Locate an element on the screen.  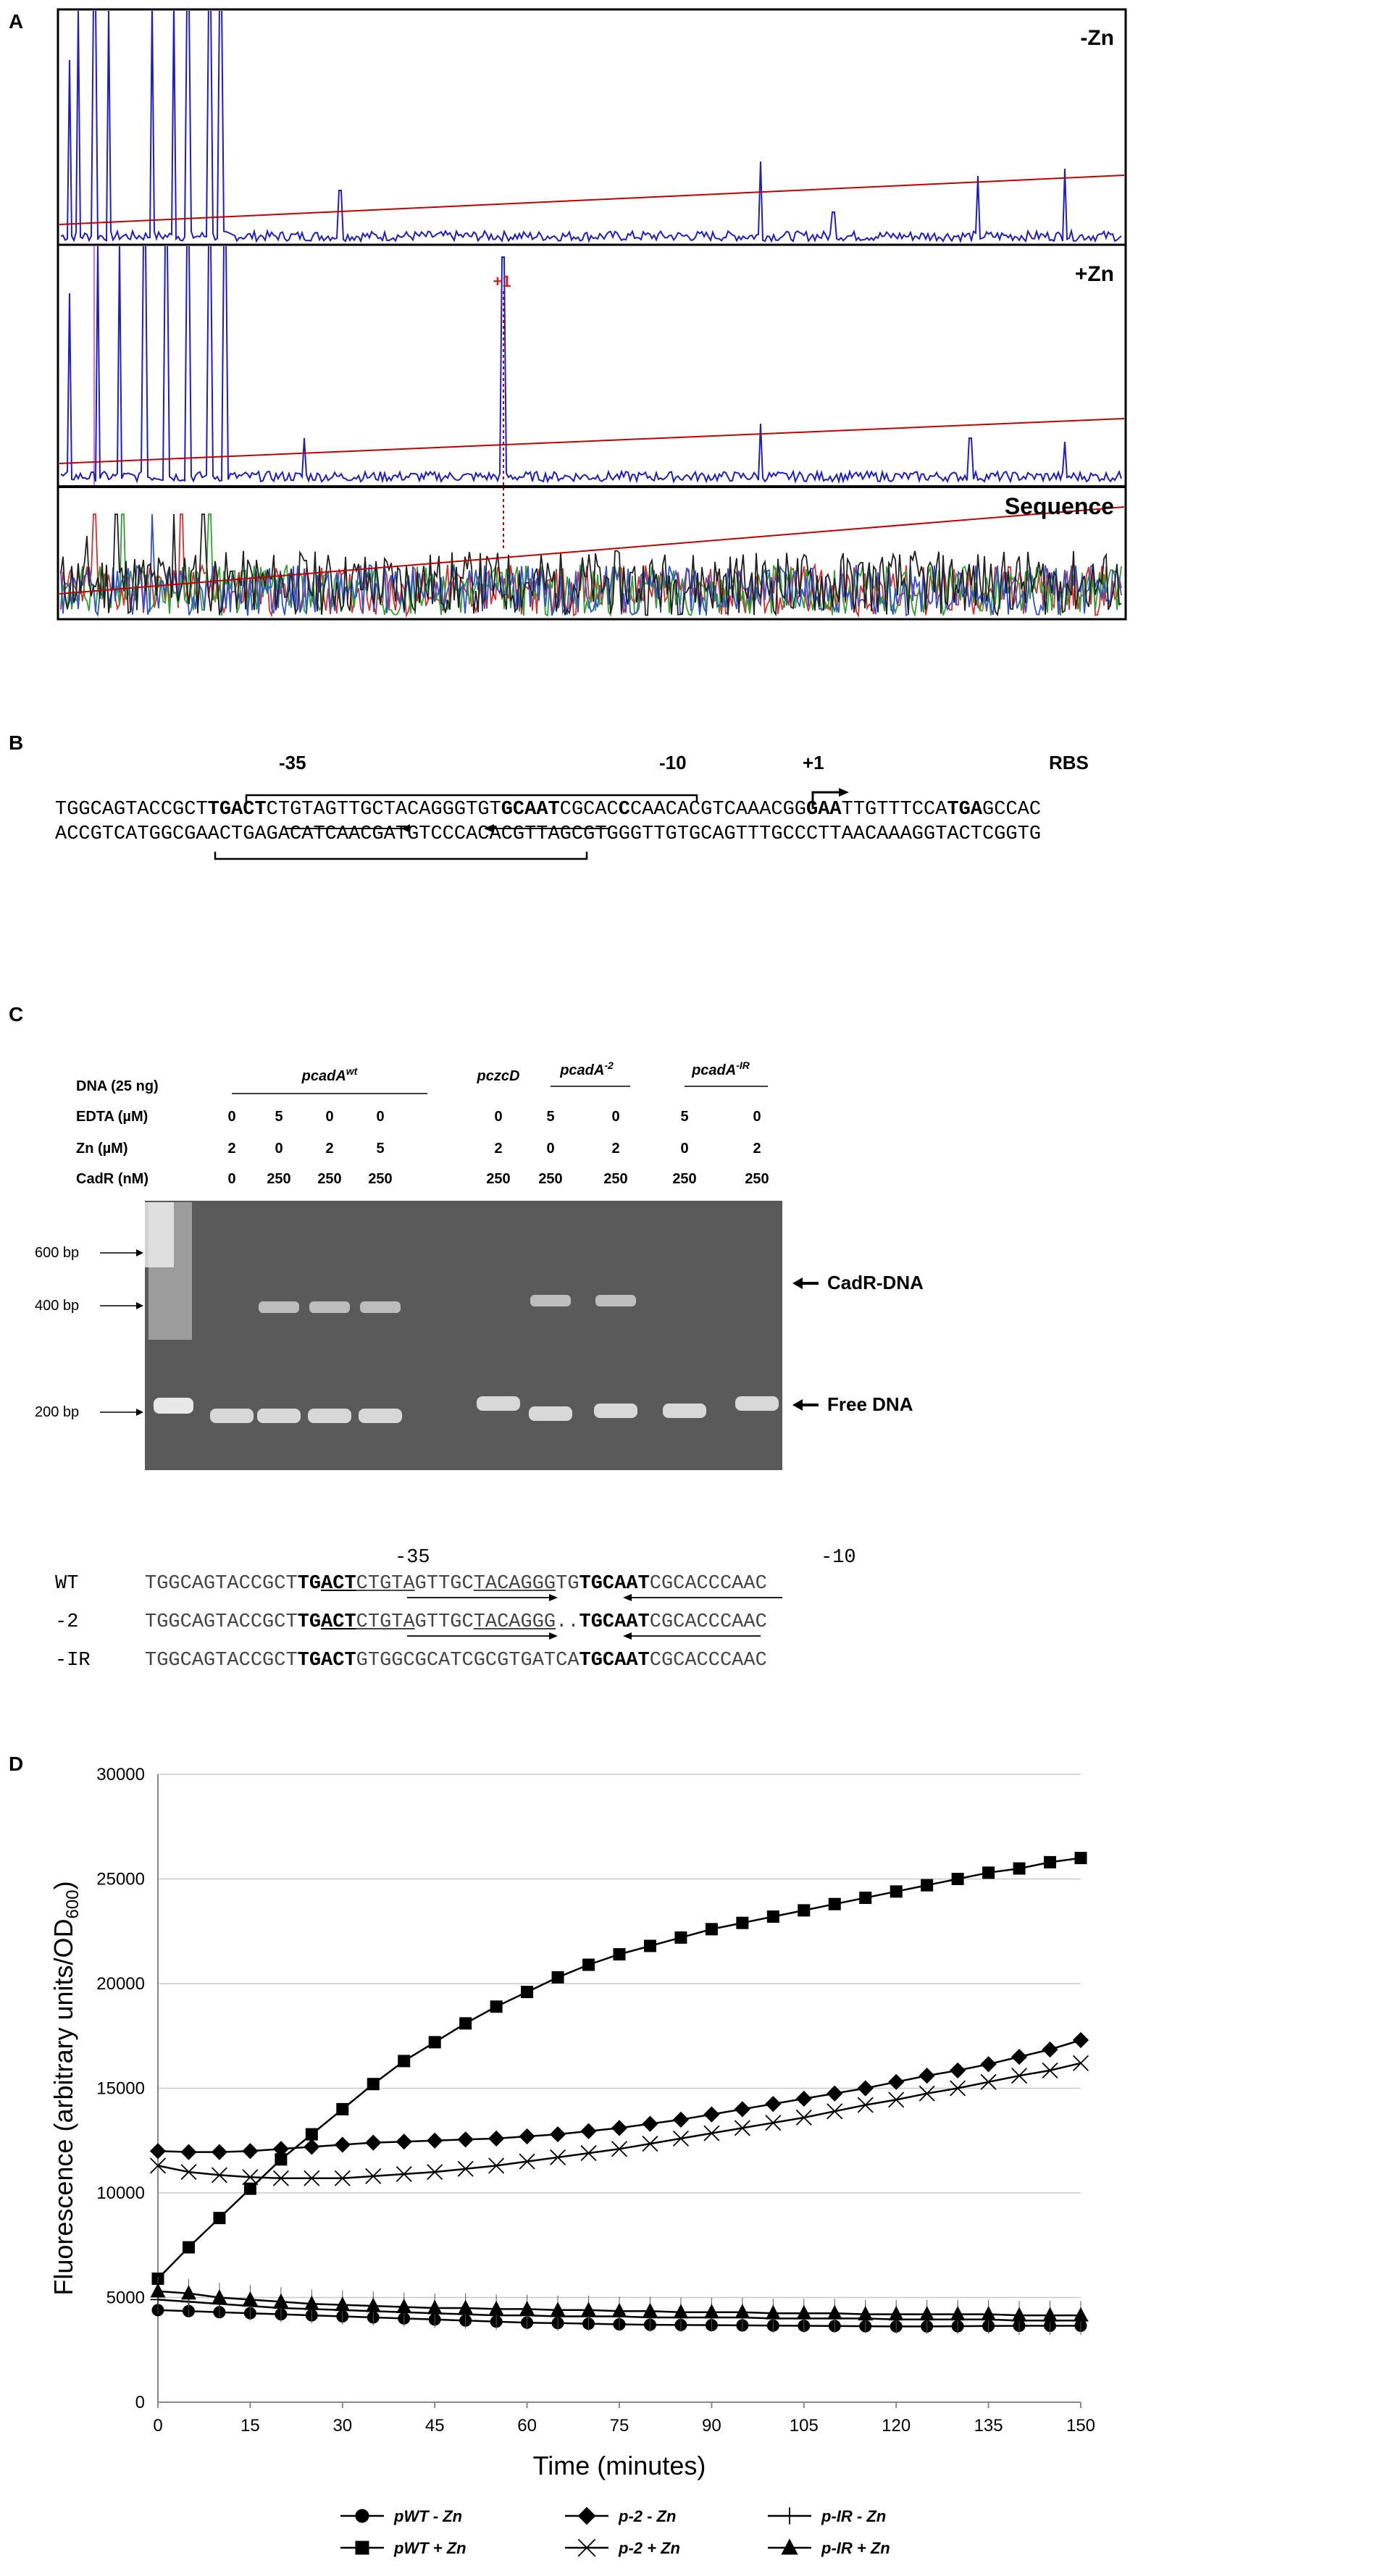
legend-label: p-IR - Zn is located at coordinates (854, 2516).